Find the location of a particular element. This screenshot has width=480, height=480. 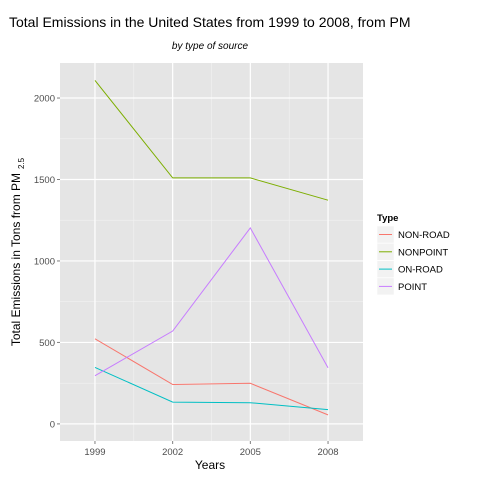

y-axis-title-group: Total Emissions in Tons from PM 2.5 is located at coordinates (17, 251).